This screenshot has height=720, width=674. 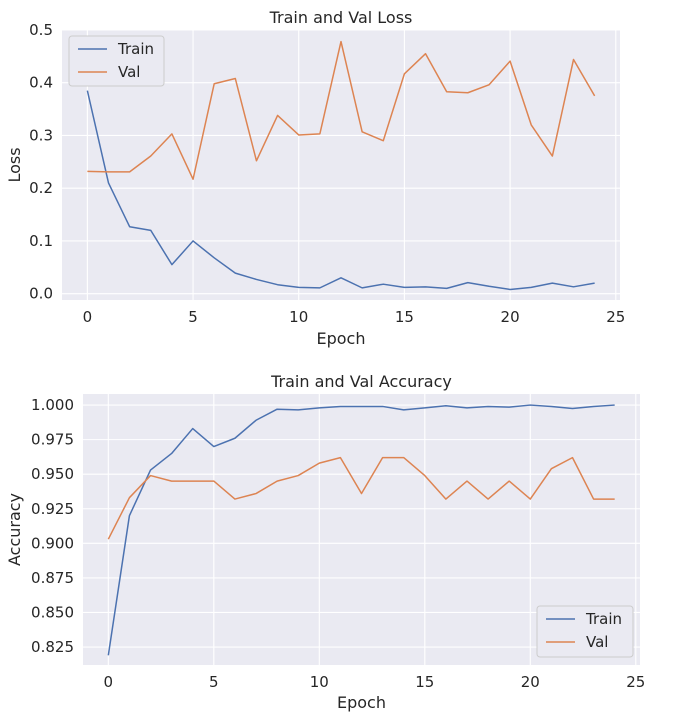 I want to click on chart-1-y-axis-label: Loss, so click(x=14, y=164).